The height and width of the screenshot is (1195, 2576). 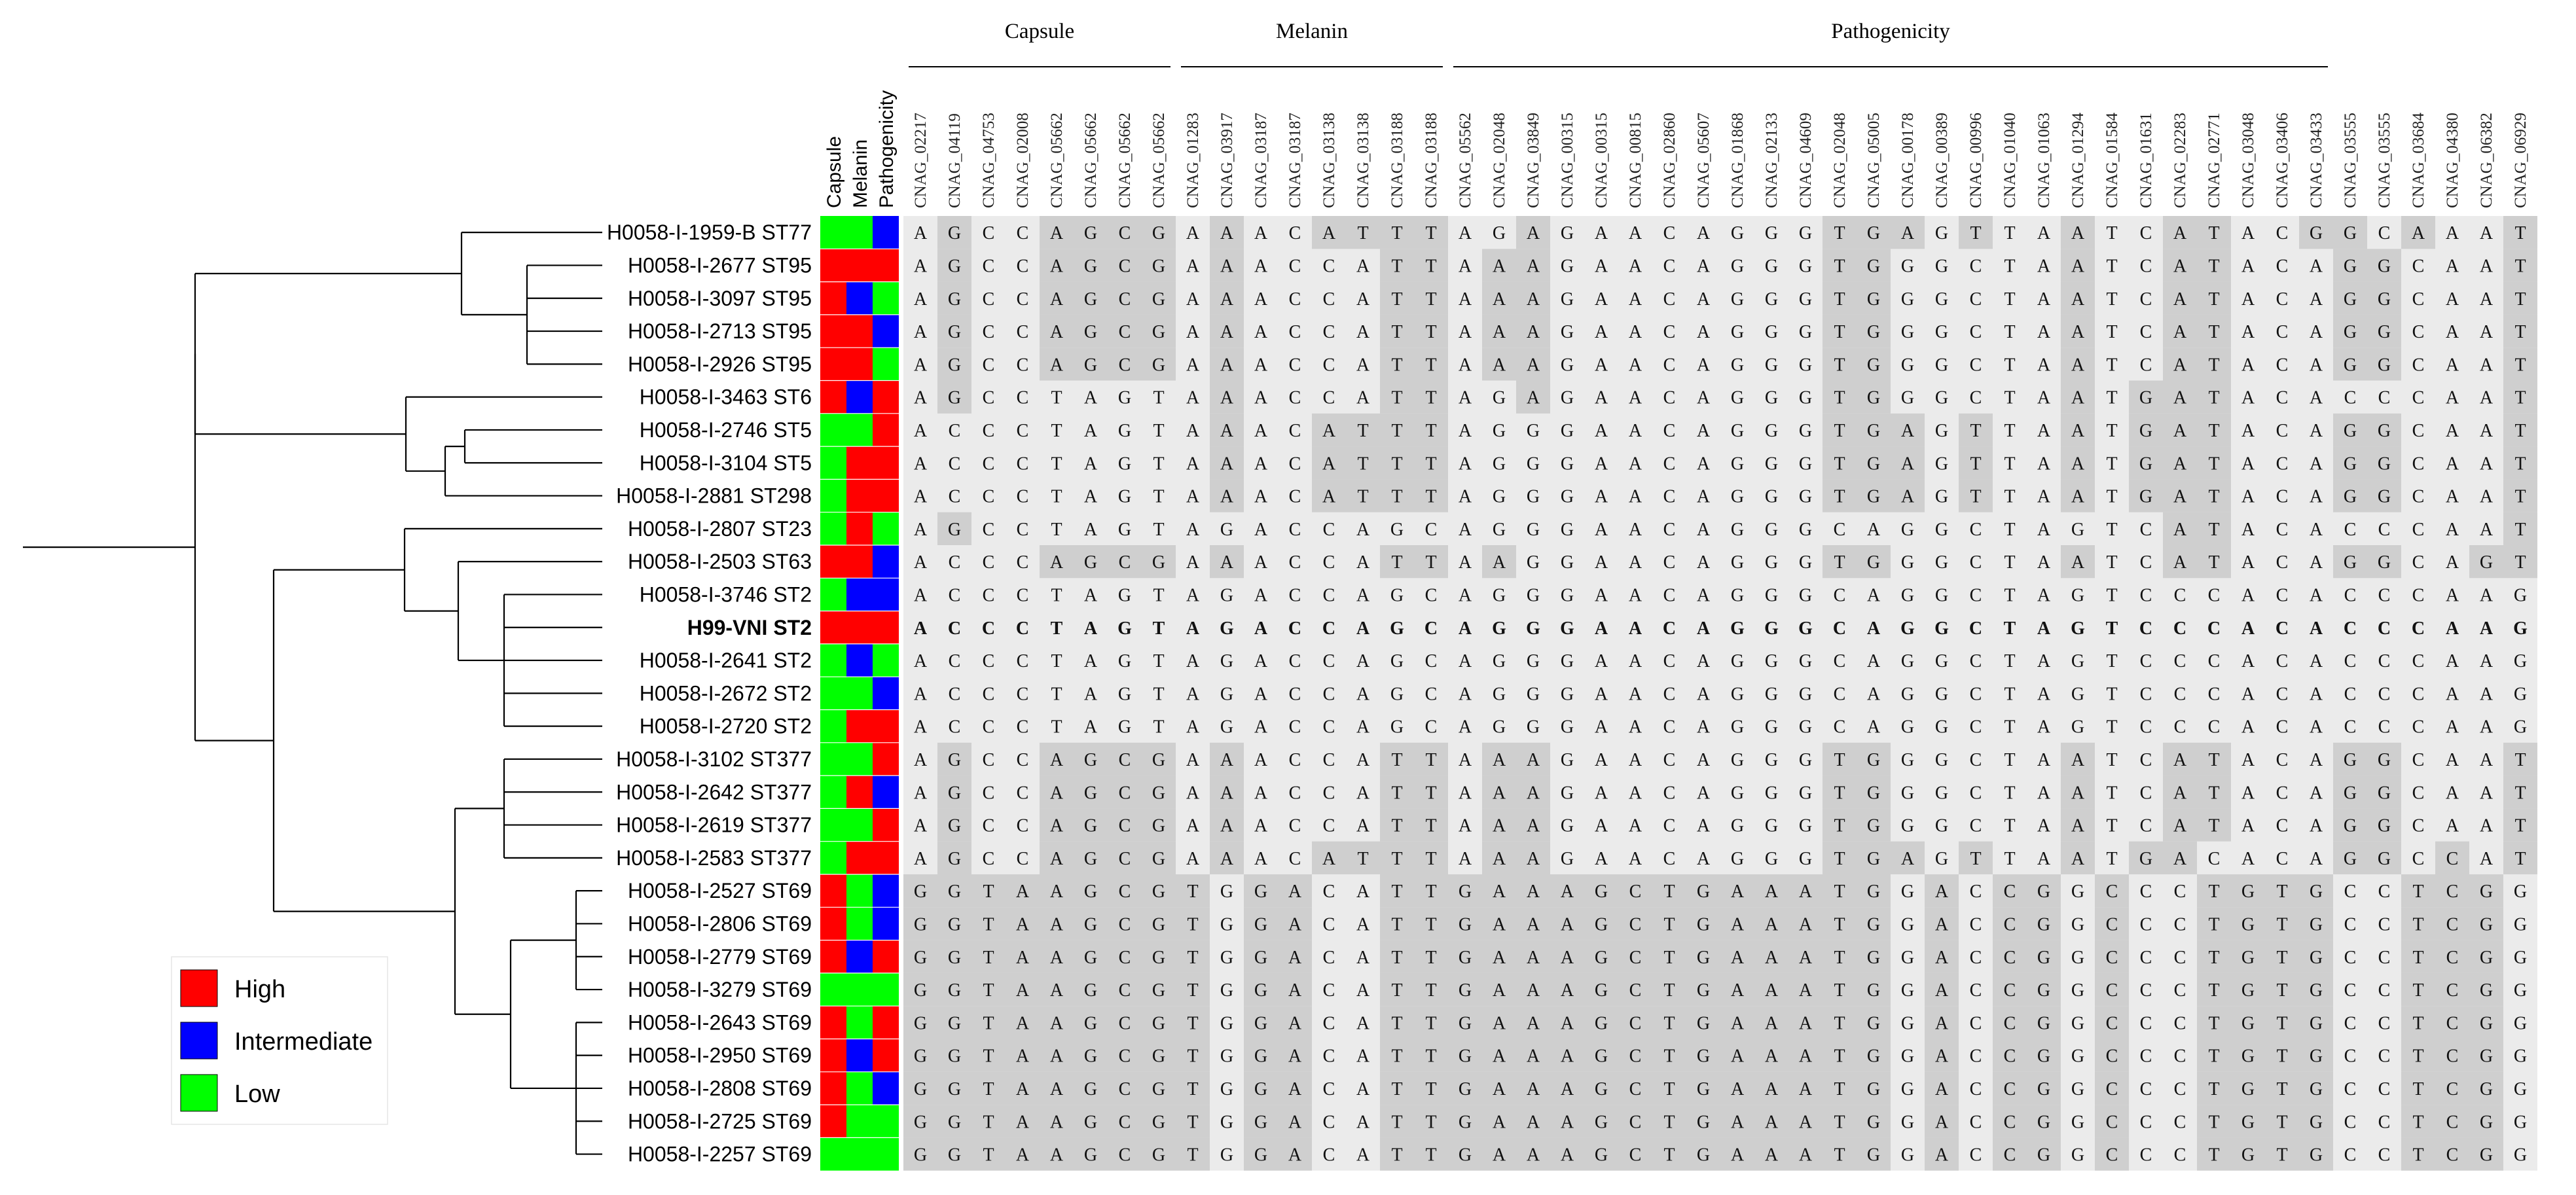 I want to click on strain-label: H0058-I-2746 ST5, so click(x=726, y=430).